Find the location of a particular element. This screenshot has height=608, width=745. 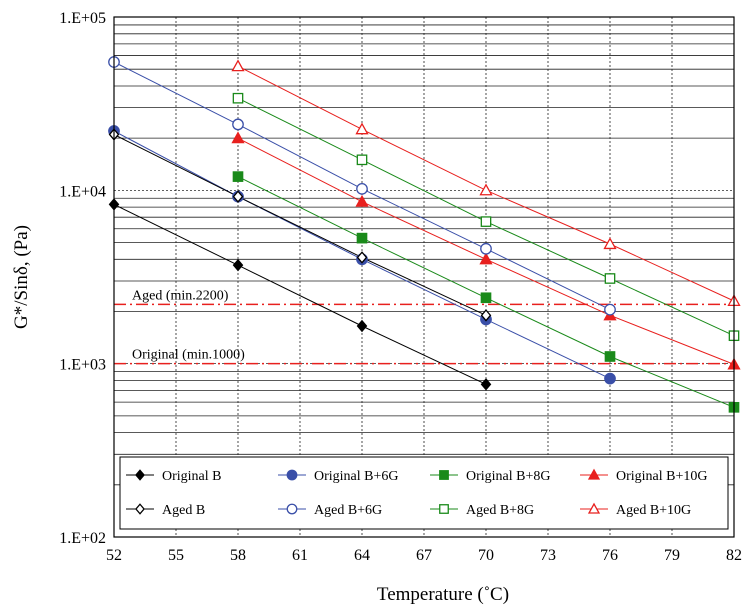

x-tick-label: 76 is located at coordinates (610, 555).